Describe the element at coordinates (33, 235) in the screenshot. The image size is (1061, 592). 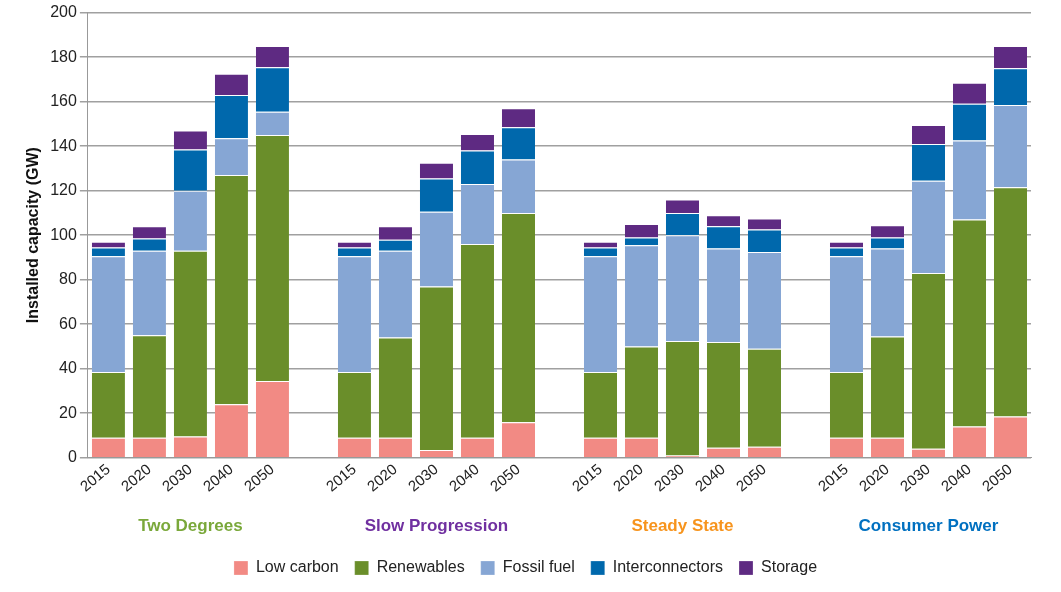
I see `y-axis-title: Installed capacity (GW)` at that location.